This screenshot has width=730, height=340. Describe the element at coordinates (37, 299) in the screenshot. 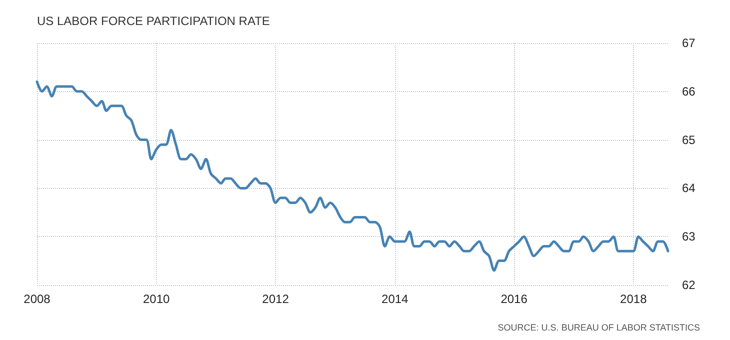

I see `x-tick-label: 2008` at that location.